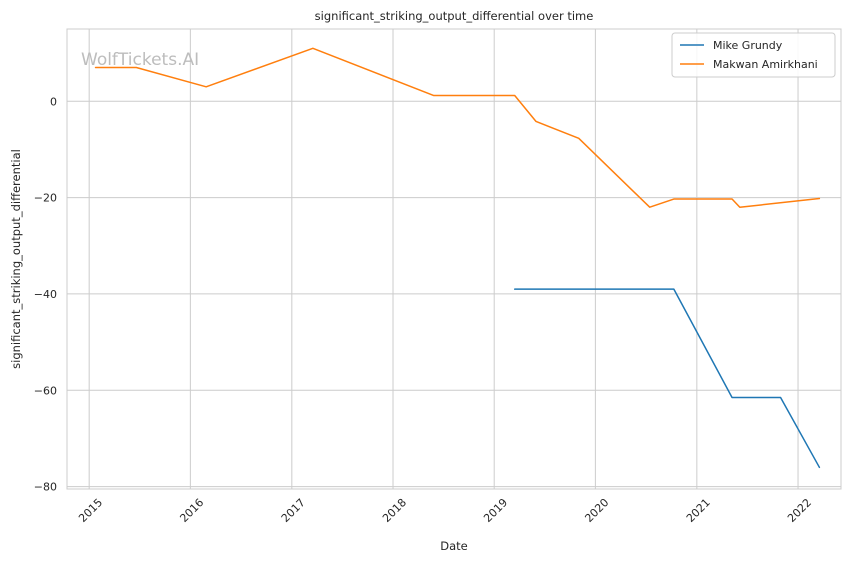  I want to click on legend-label: Mike Grundy, so click(748, 45).